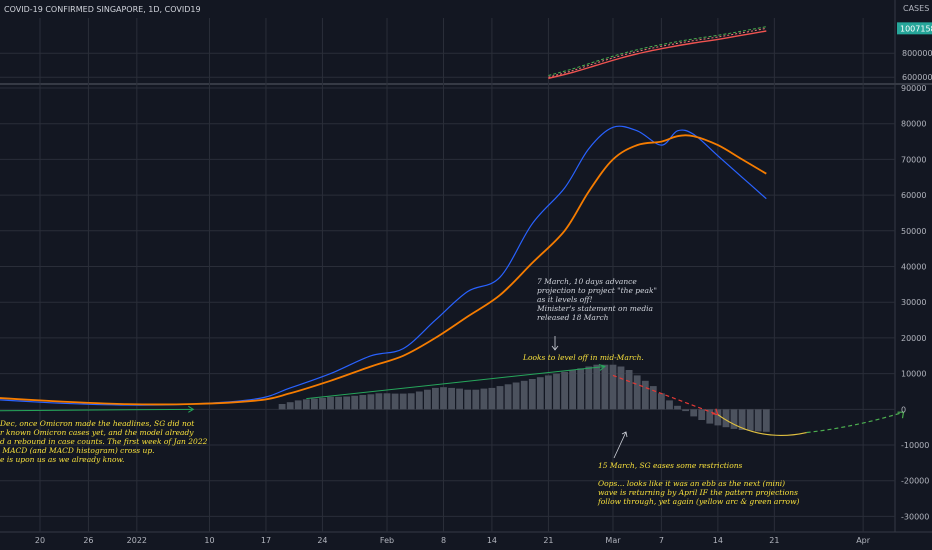 The height and width of the screenshot is (550, 932). What do you see at coordinates (62, 459) in the screenshot?
I see `note-line: e is upon us as we already know.` at bounding box center [62, 459].